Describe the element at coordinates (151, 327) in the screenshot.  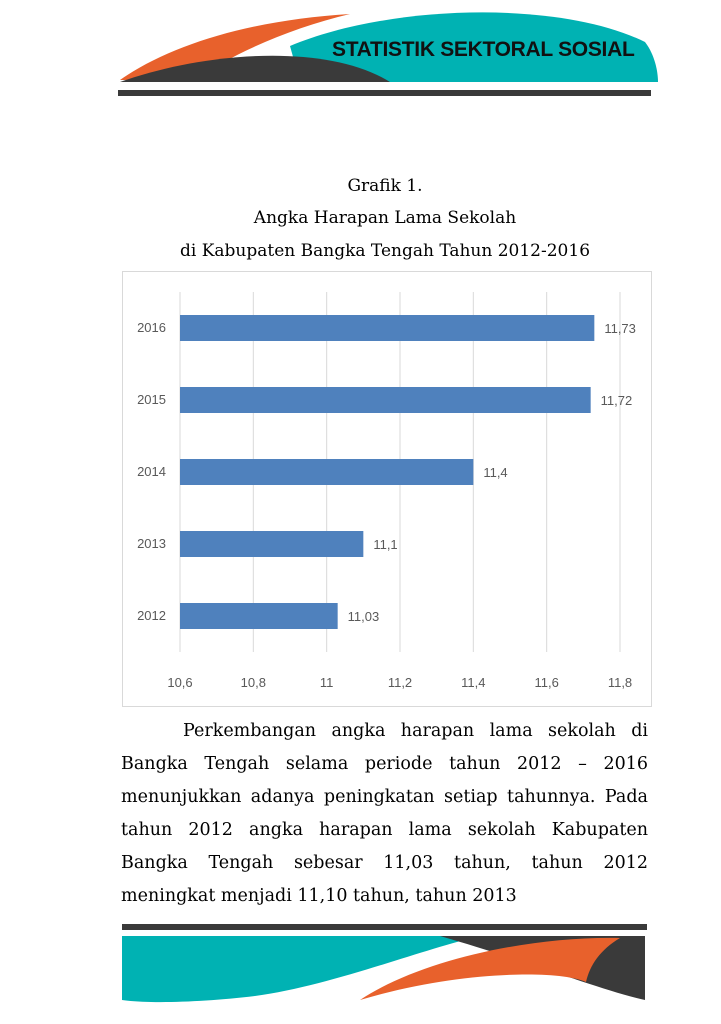
I see `y-tick-label: 2016` at that location.